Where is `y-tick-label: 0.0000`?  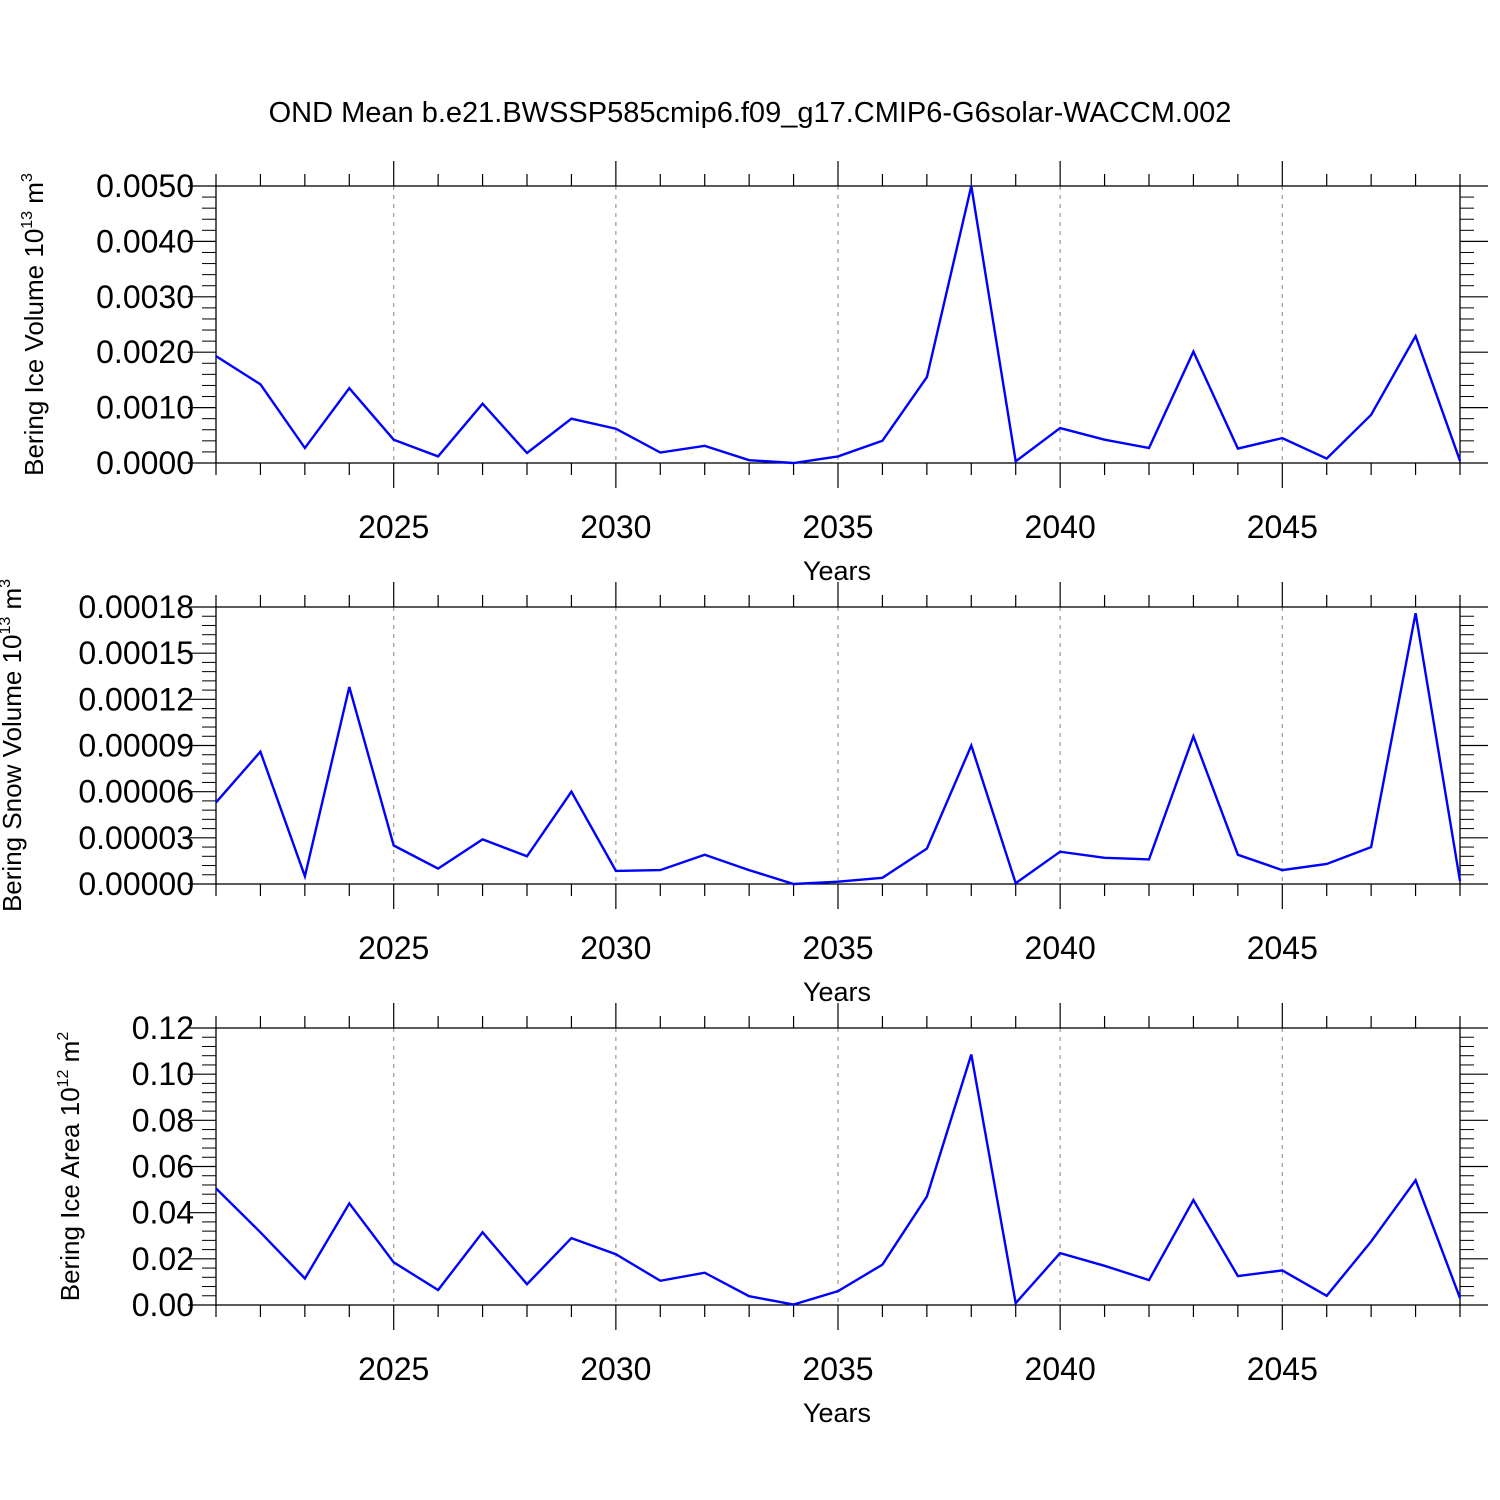 y-tick-label: 0.0000 is located at coordinates (145, 463).